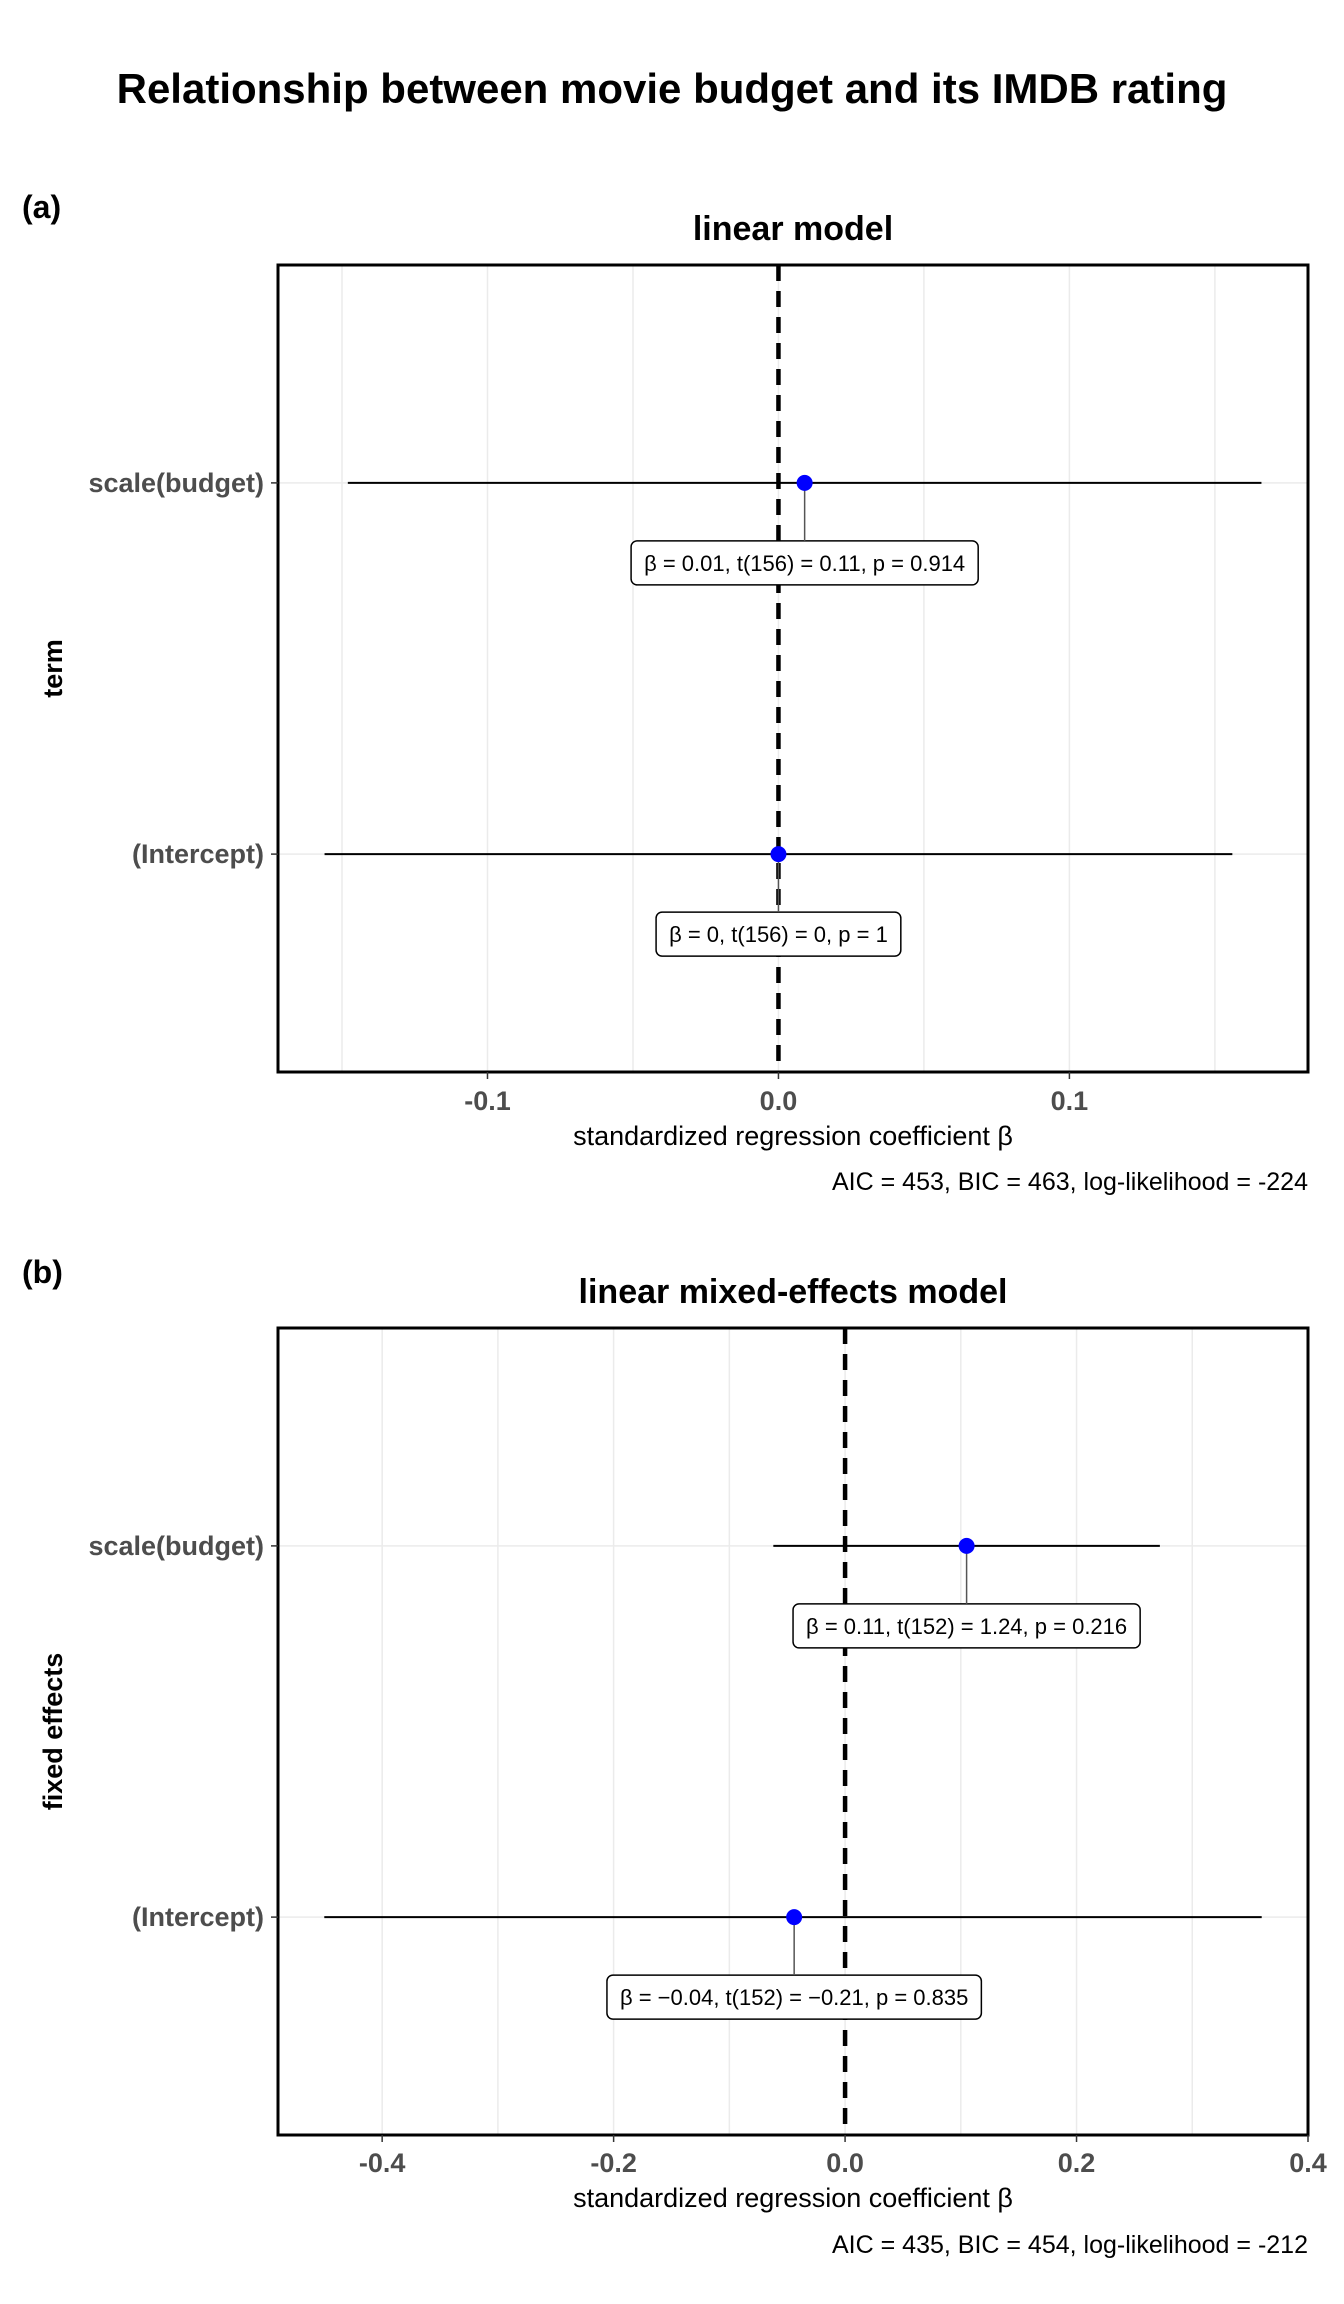 The height and width of the screenshot is (2304, 1344). I want to click on x-tick-label: 0.2, so click(1077, 2163).